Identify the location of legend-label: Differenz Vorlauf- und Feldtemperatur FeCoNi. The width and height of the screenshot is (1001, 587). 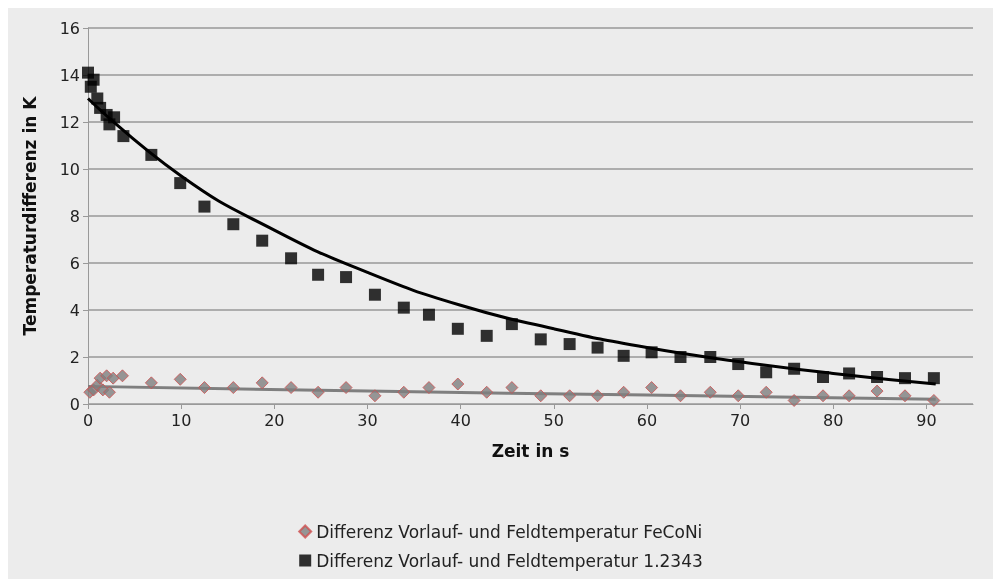
(509, 531).